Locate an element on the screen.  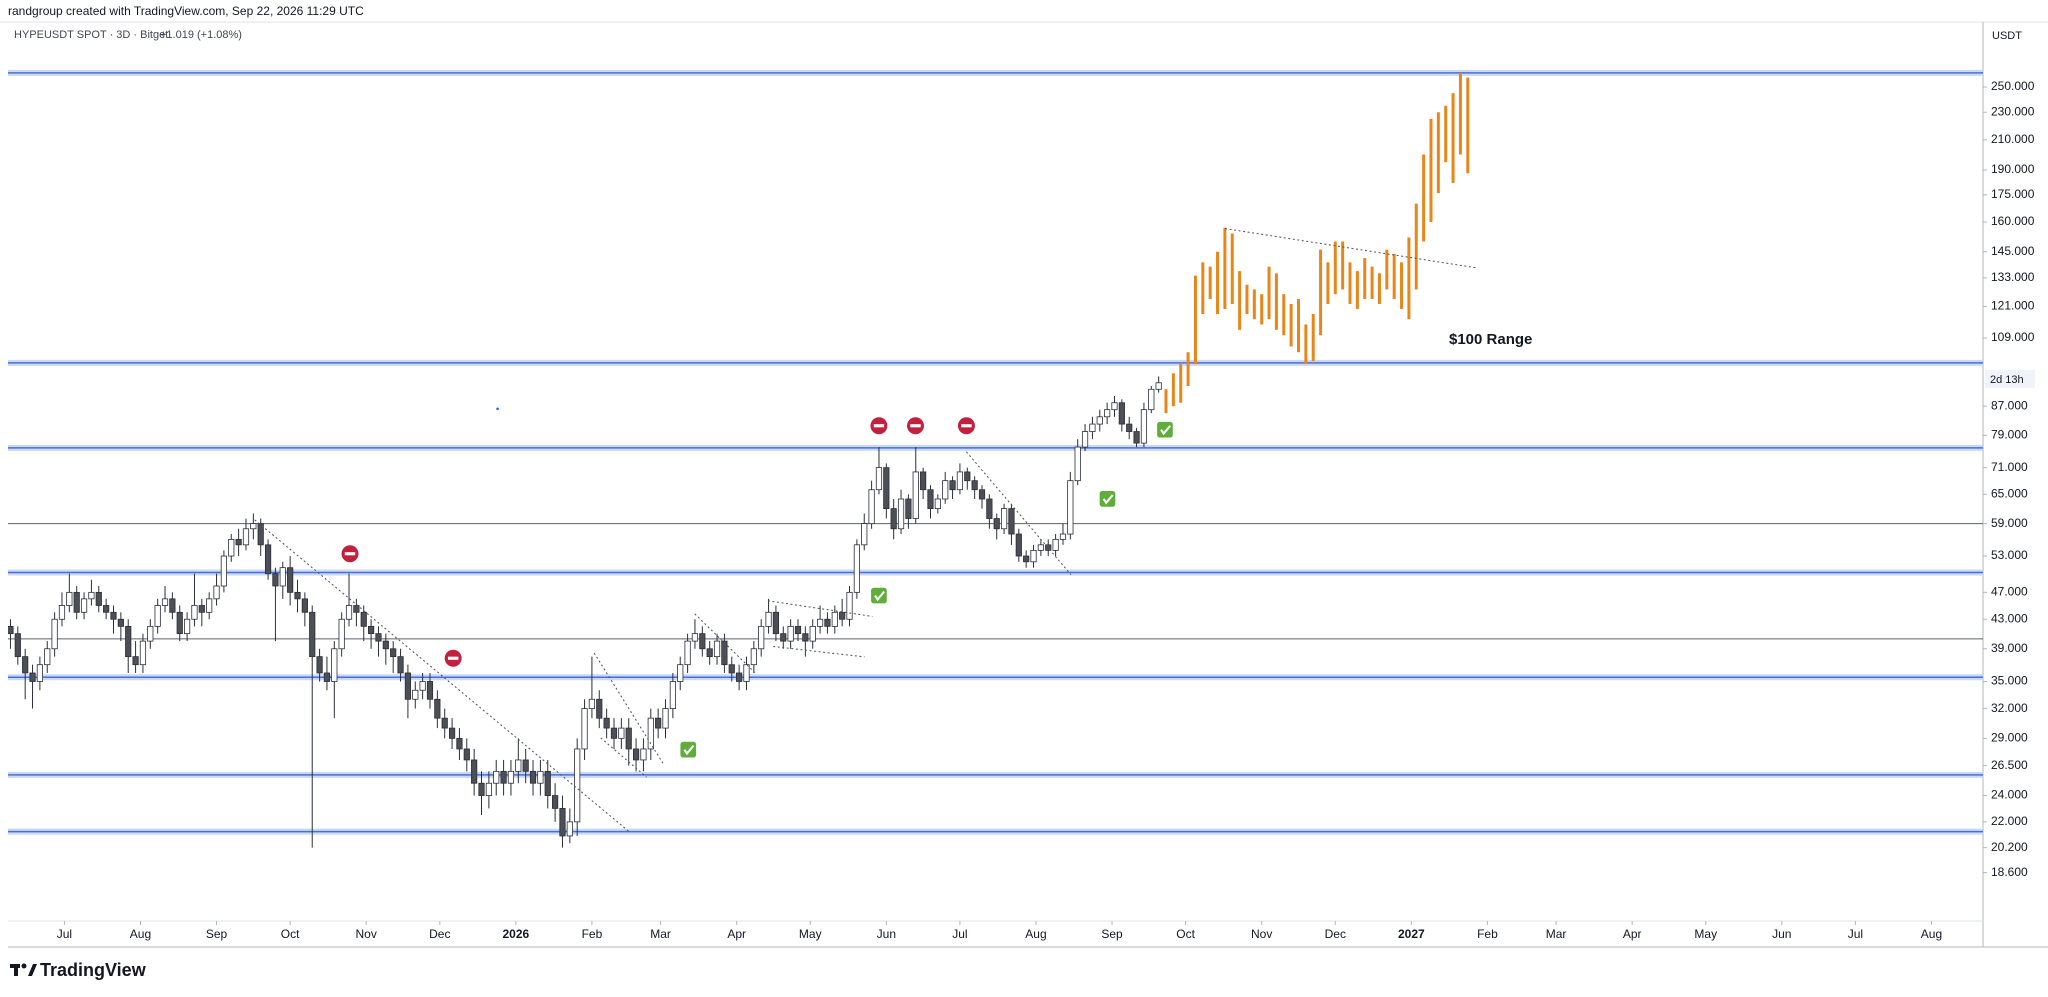
y-tick-label: 160.000 is located at coordinates (2013, 221).